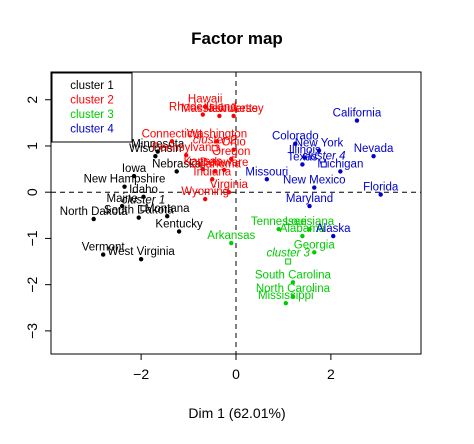 The height and width of the screenshot is (444, 474). Describe the element at coordinates (295, 137) in the screenshot. I see `label-colorado: Colorado` at that location.